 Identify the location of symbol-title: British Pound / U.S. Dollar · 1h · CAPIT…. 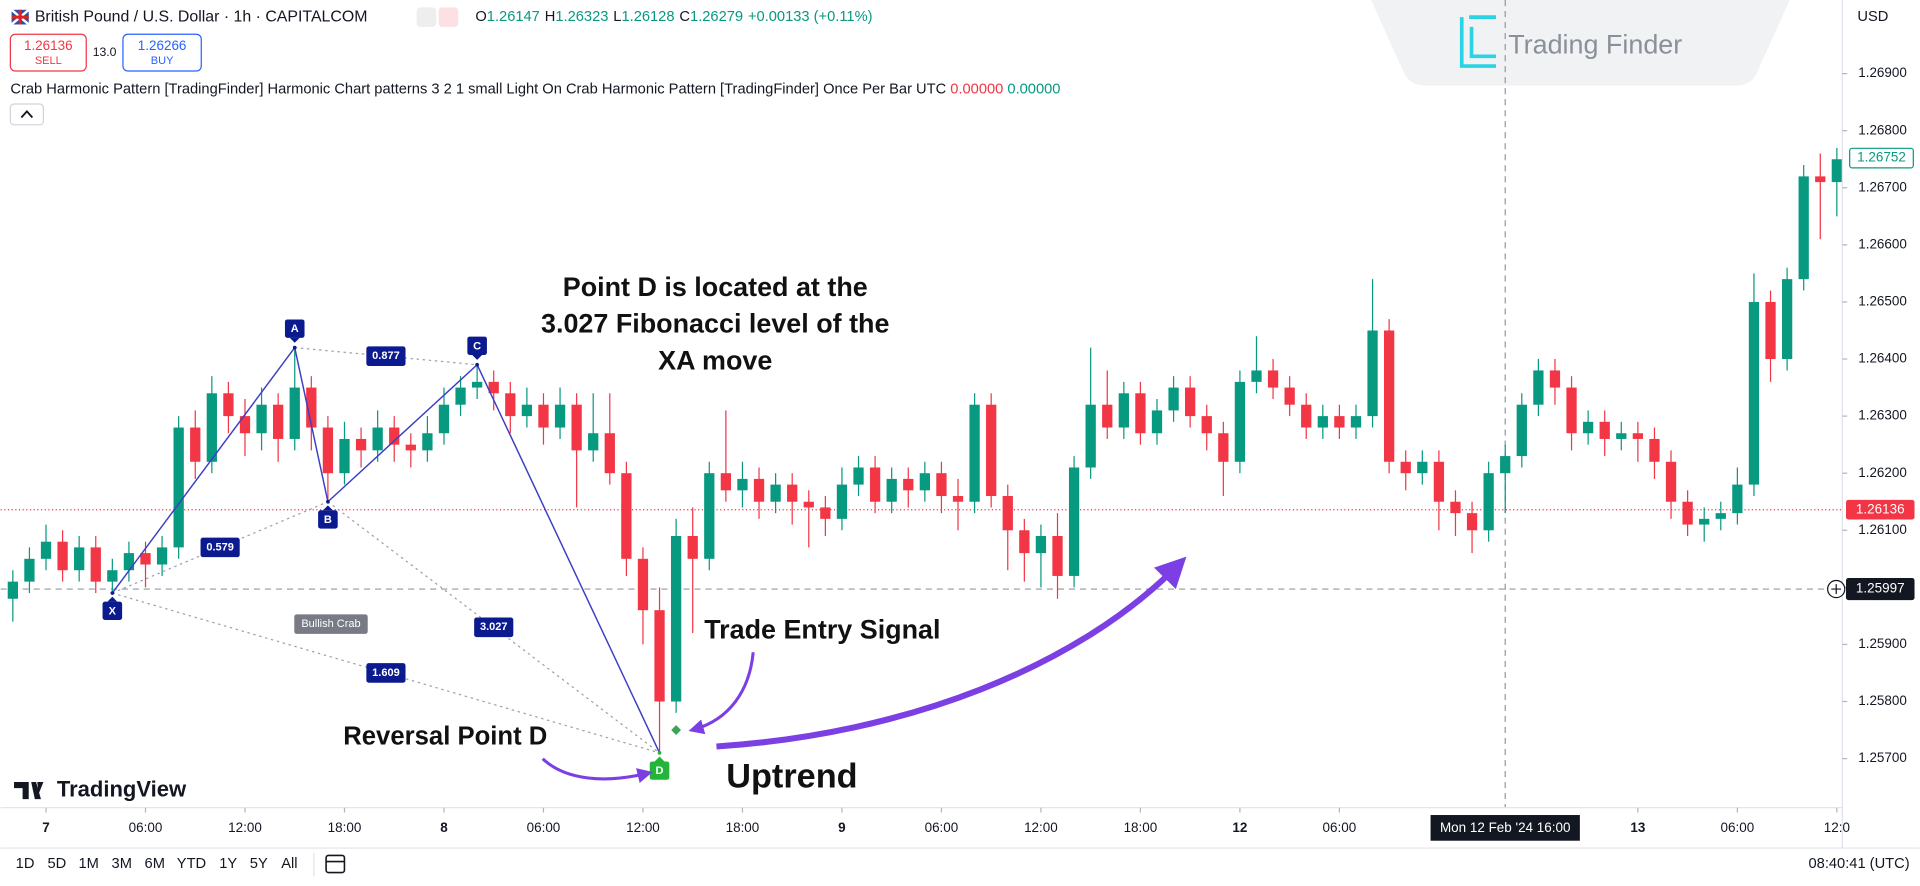
(201, 16).